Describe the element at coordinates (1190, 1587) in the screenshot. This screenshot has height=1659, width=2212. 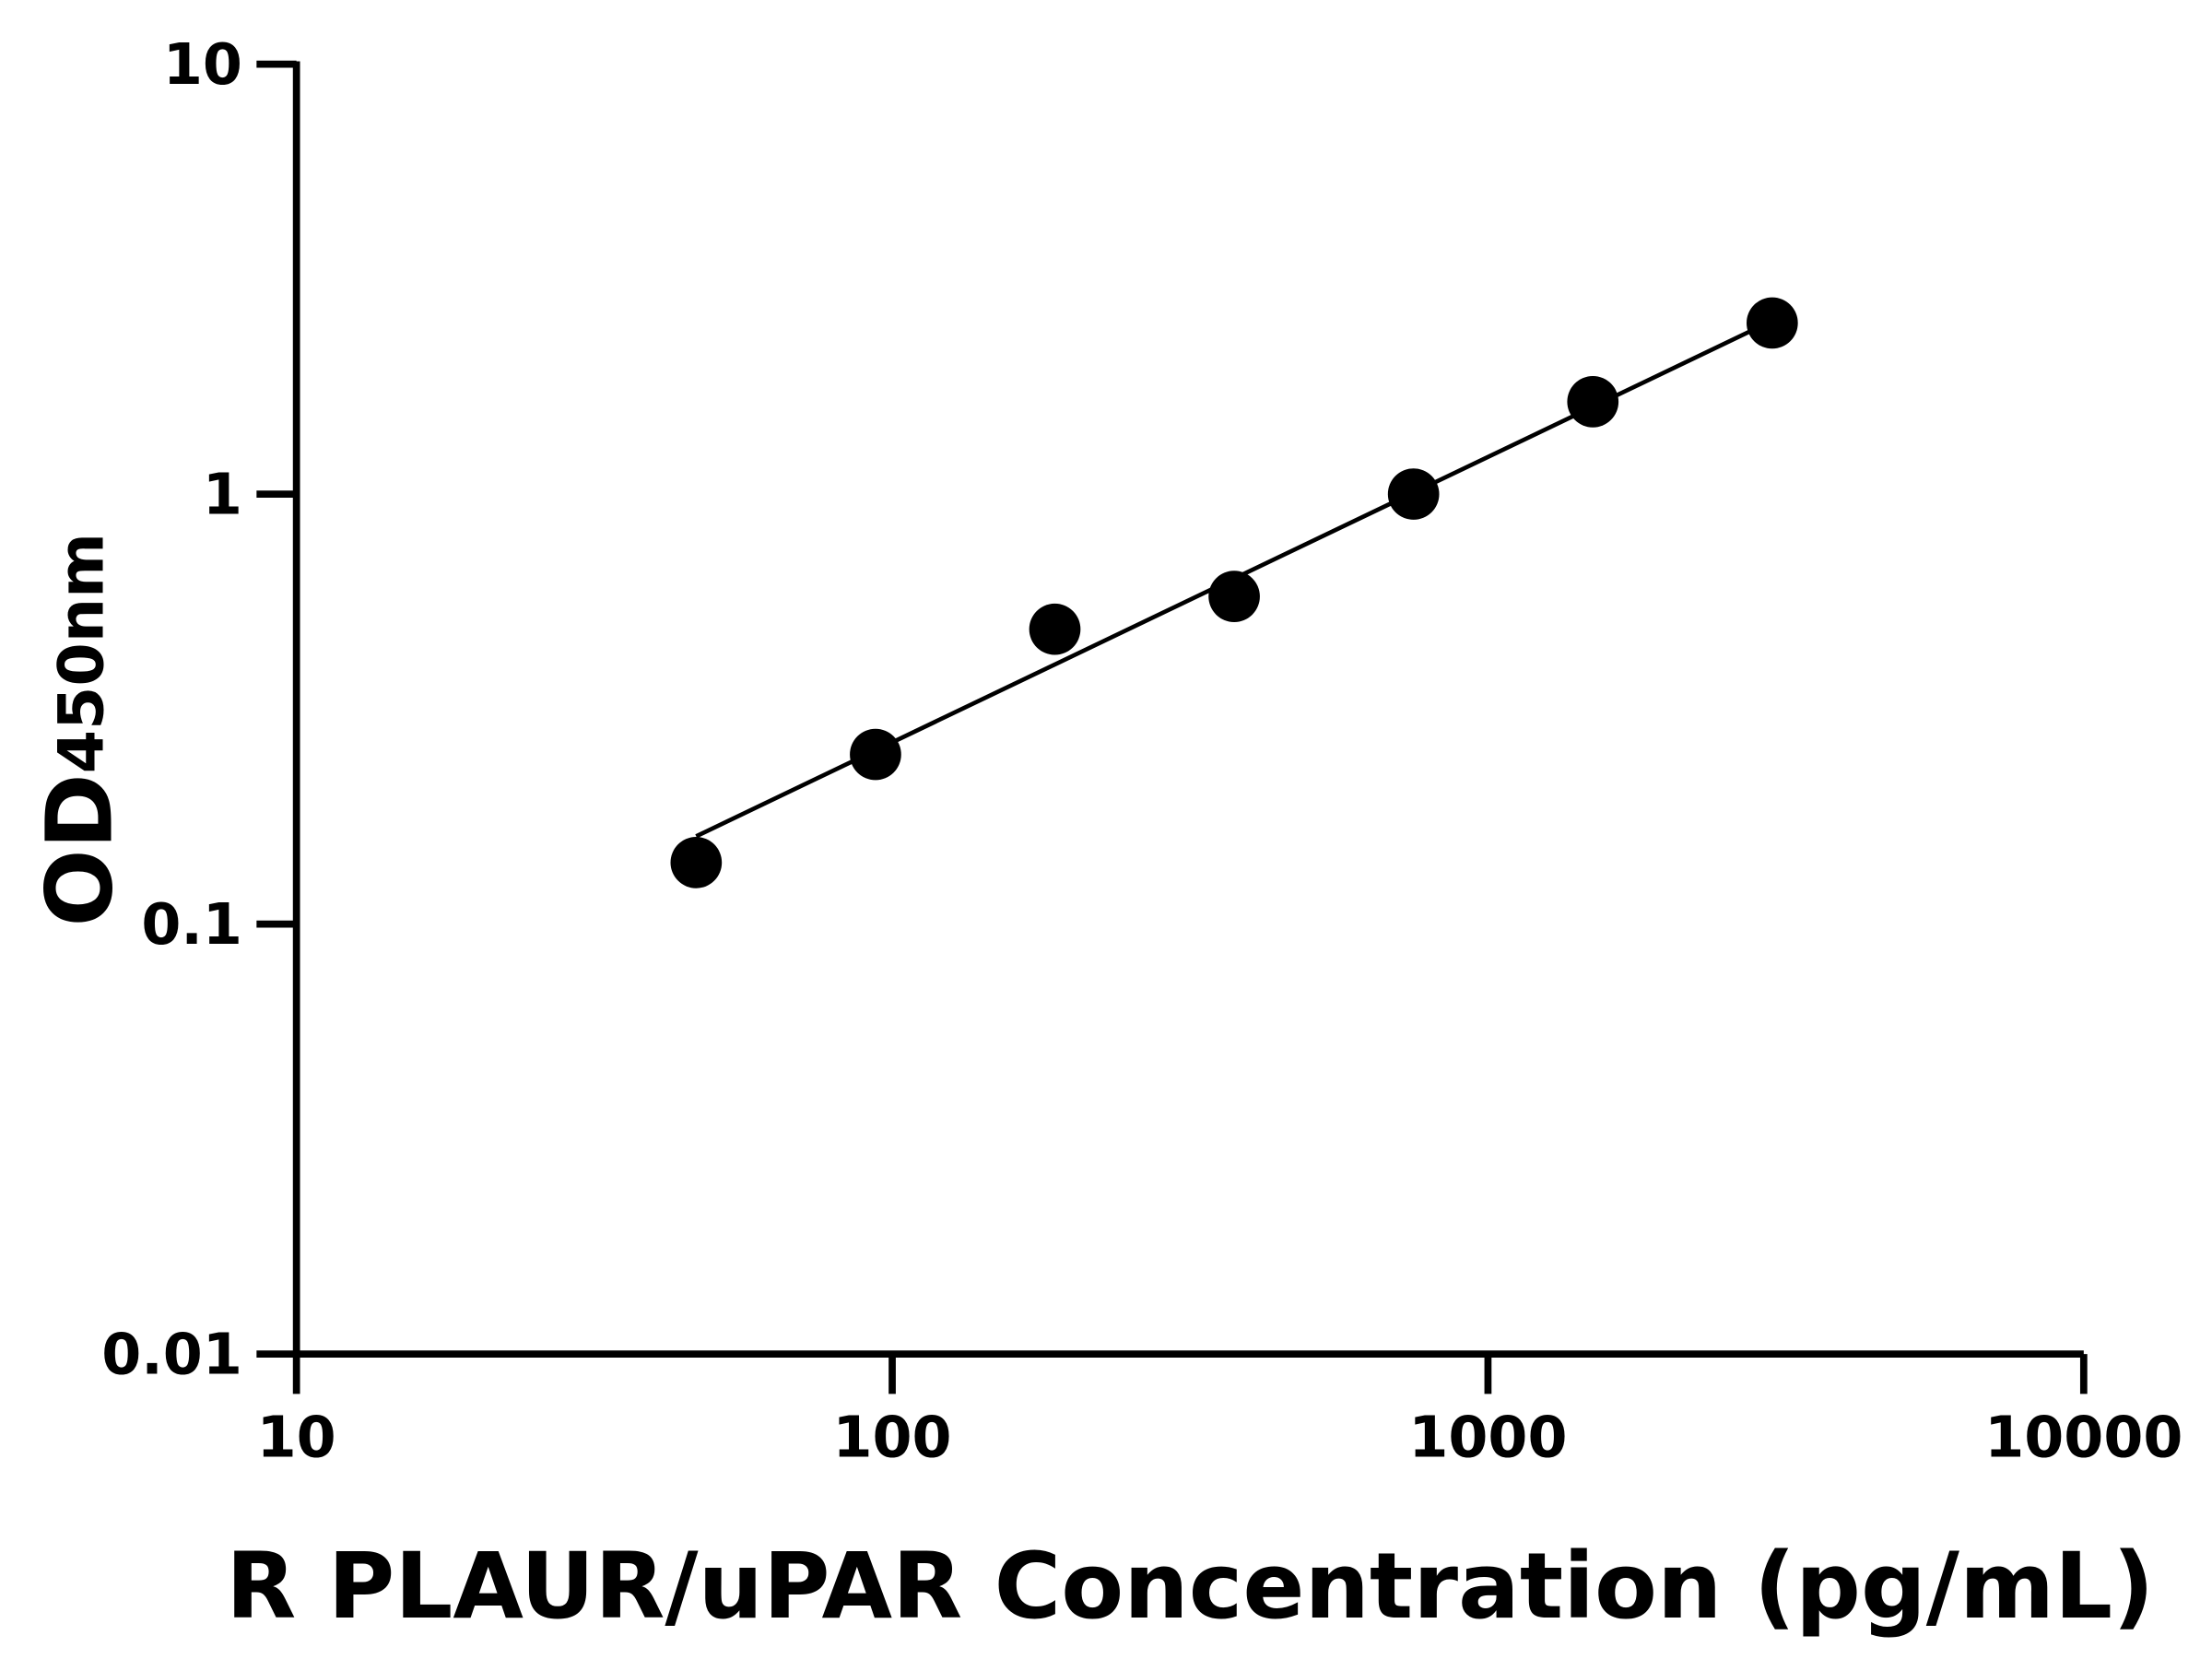
I see `x-axis-label: R PLAUR/uPAR Concentration (pg/mL)` at that location.